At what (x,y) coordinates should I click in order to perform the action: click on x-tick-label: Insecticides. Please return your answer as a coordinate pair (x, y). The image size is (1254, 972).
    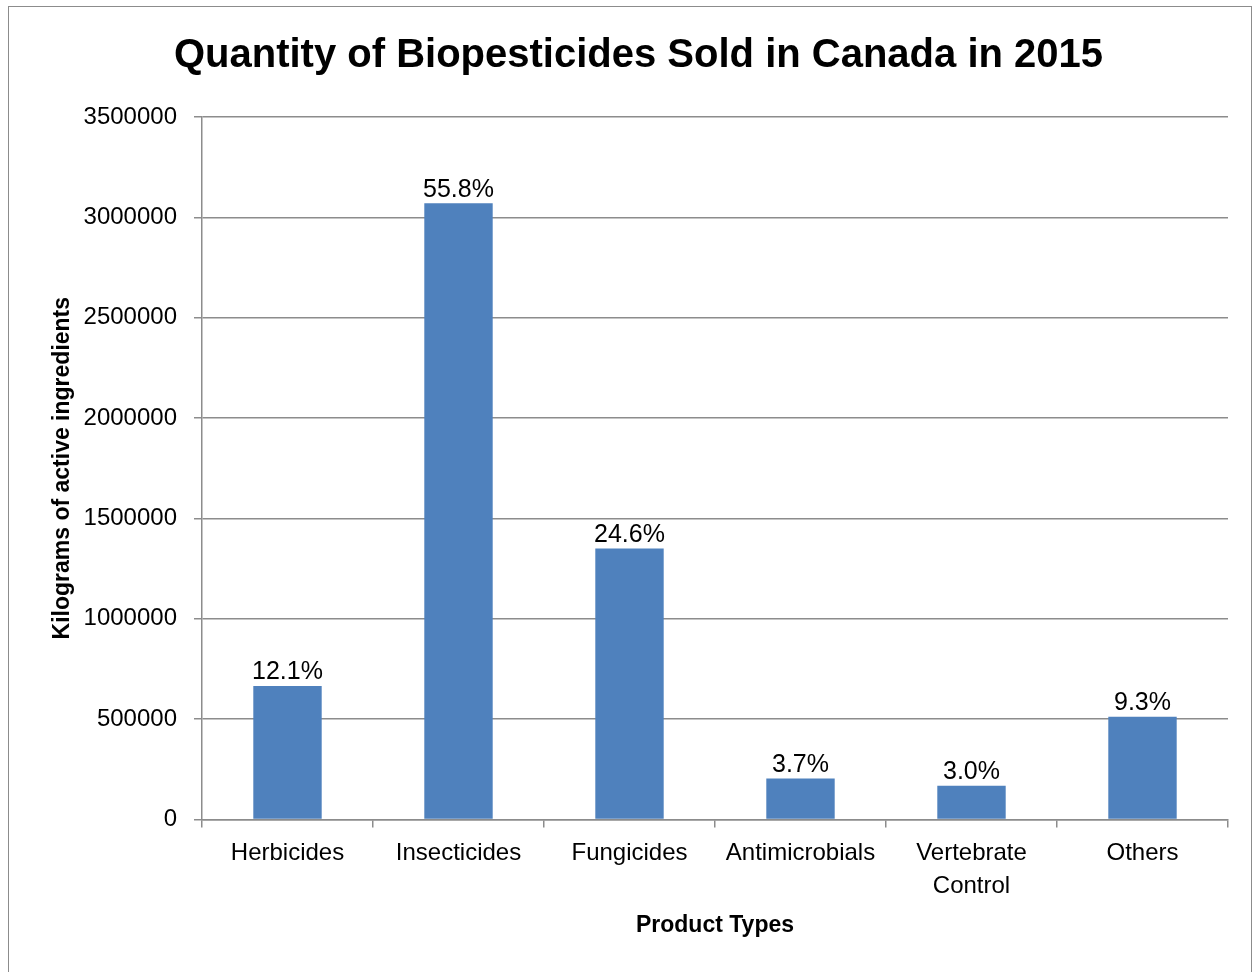
    Looking at the image, I should click on (458, 851).